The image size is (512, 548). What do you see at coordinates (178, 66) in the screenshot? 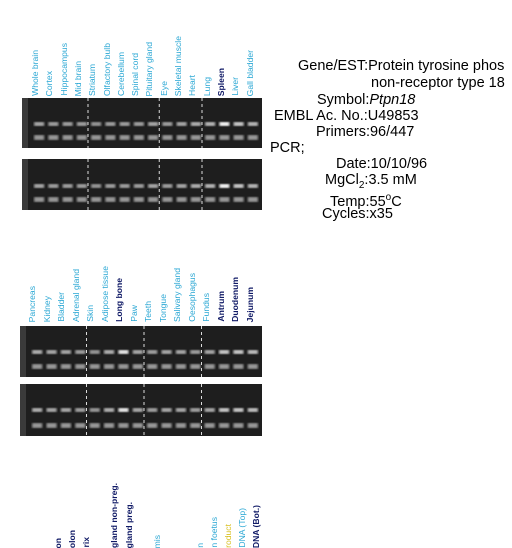
I see `lane-label: Skeletal muscle` at bounding box center [178, 66].